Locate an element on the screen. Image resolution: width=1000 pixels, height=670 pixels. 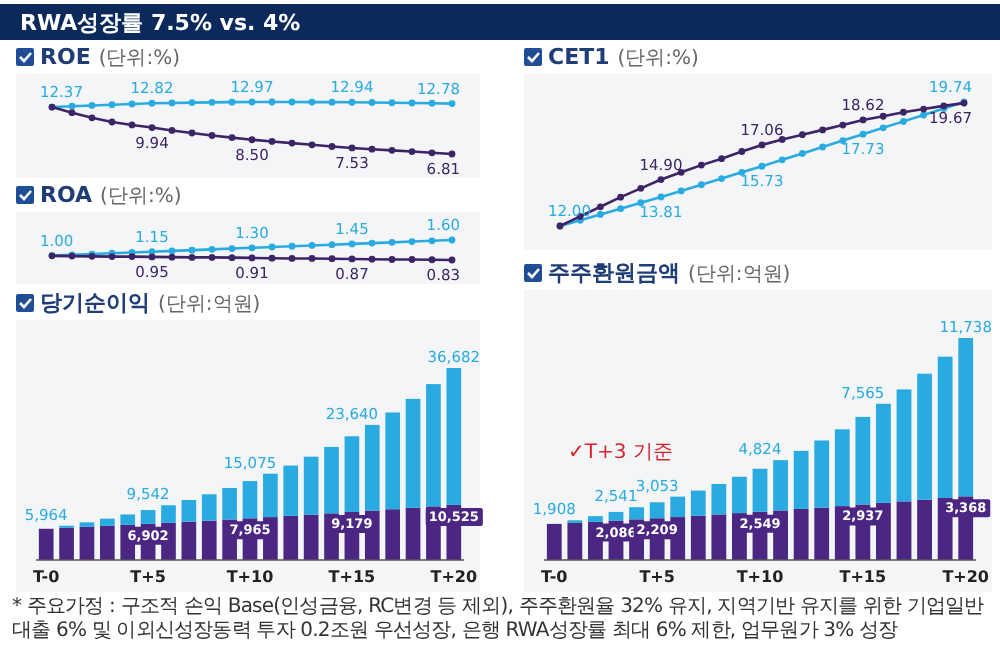
x-tick-label: T+5 is located at coordinates (148, 577).